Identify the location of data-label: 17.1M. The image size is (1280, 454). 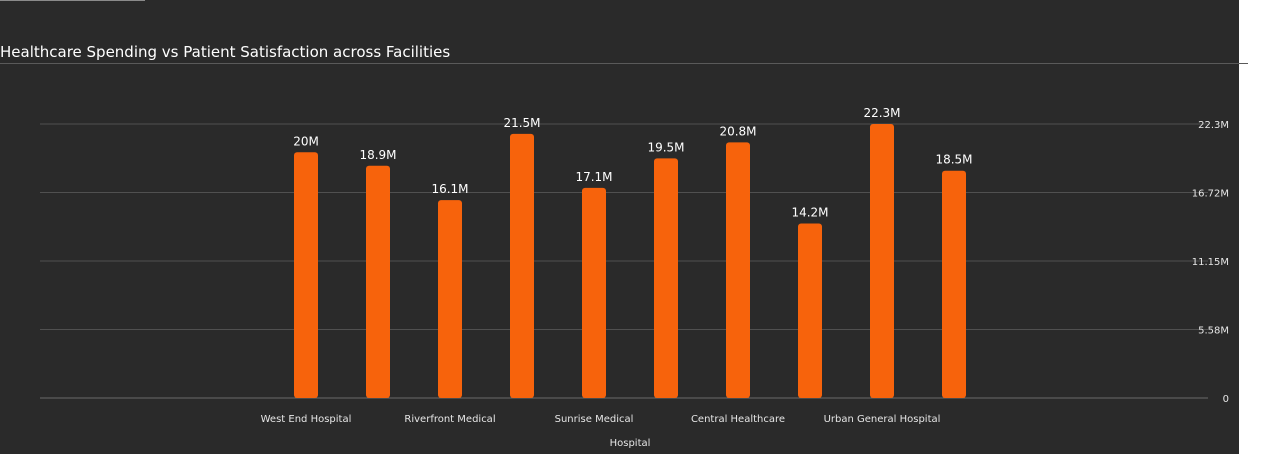
(593, 177).